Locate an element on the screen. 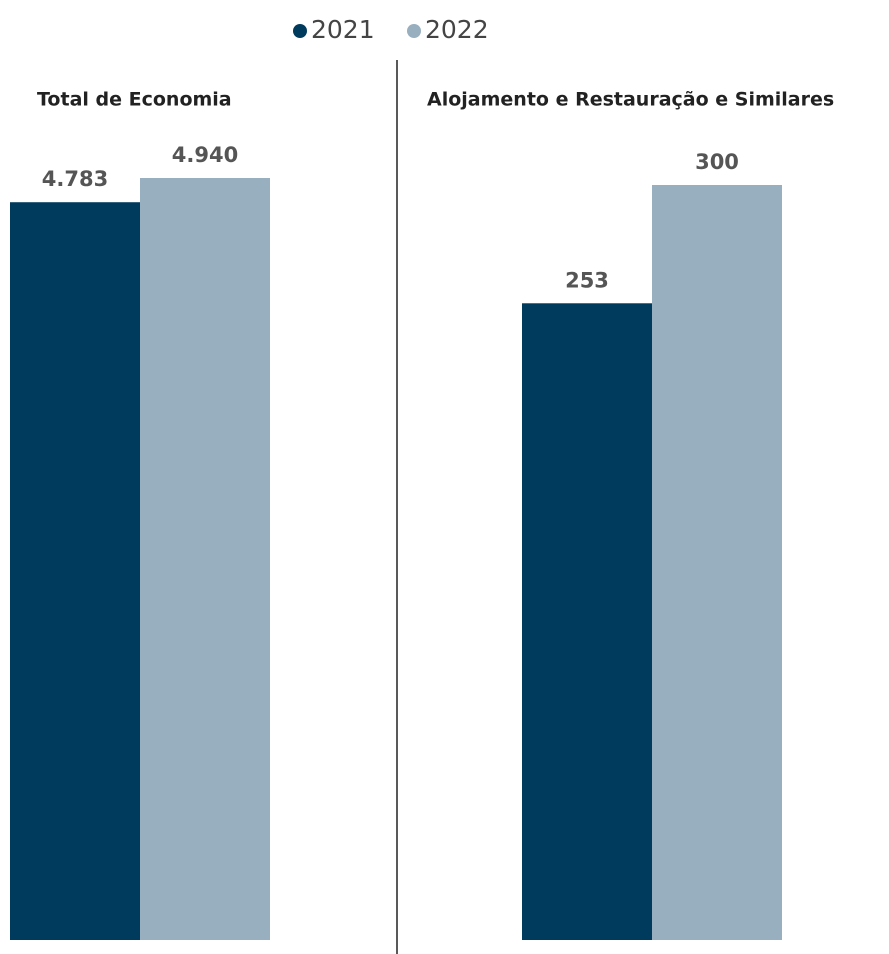  value-label: 4.783 is located at coordinates (75, 179).